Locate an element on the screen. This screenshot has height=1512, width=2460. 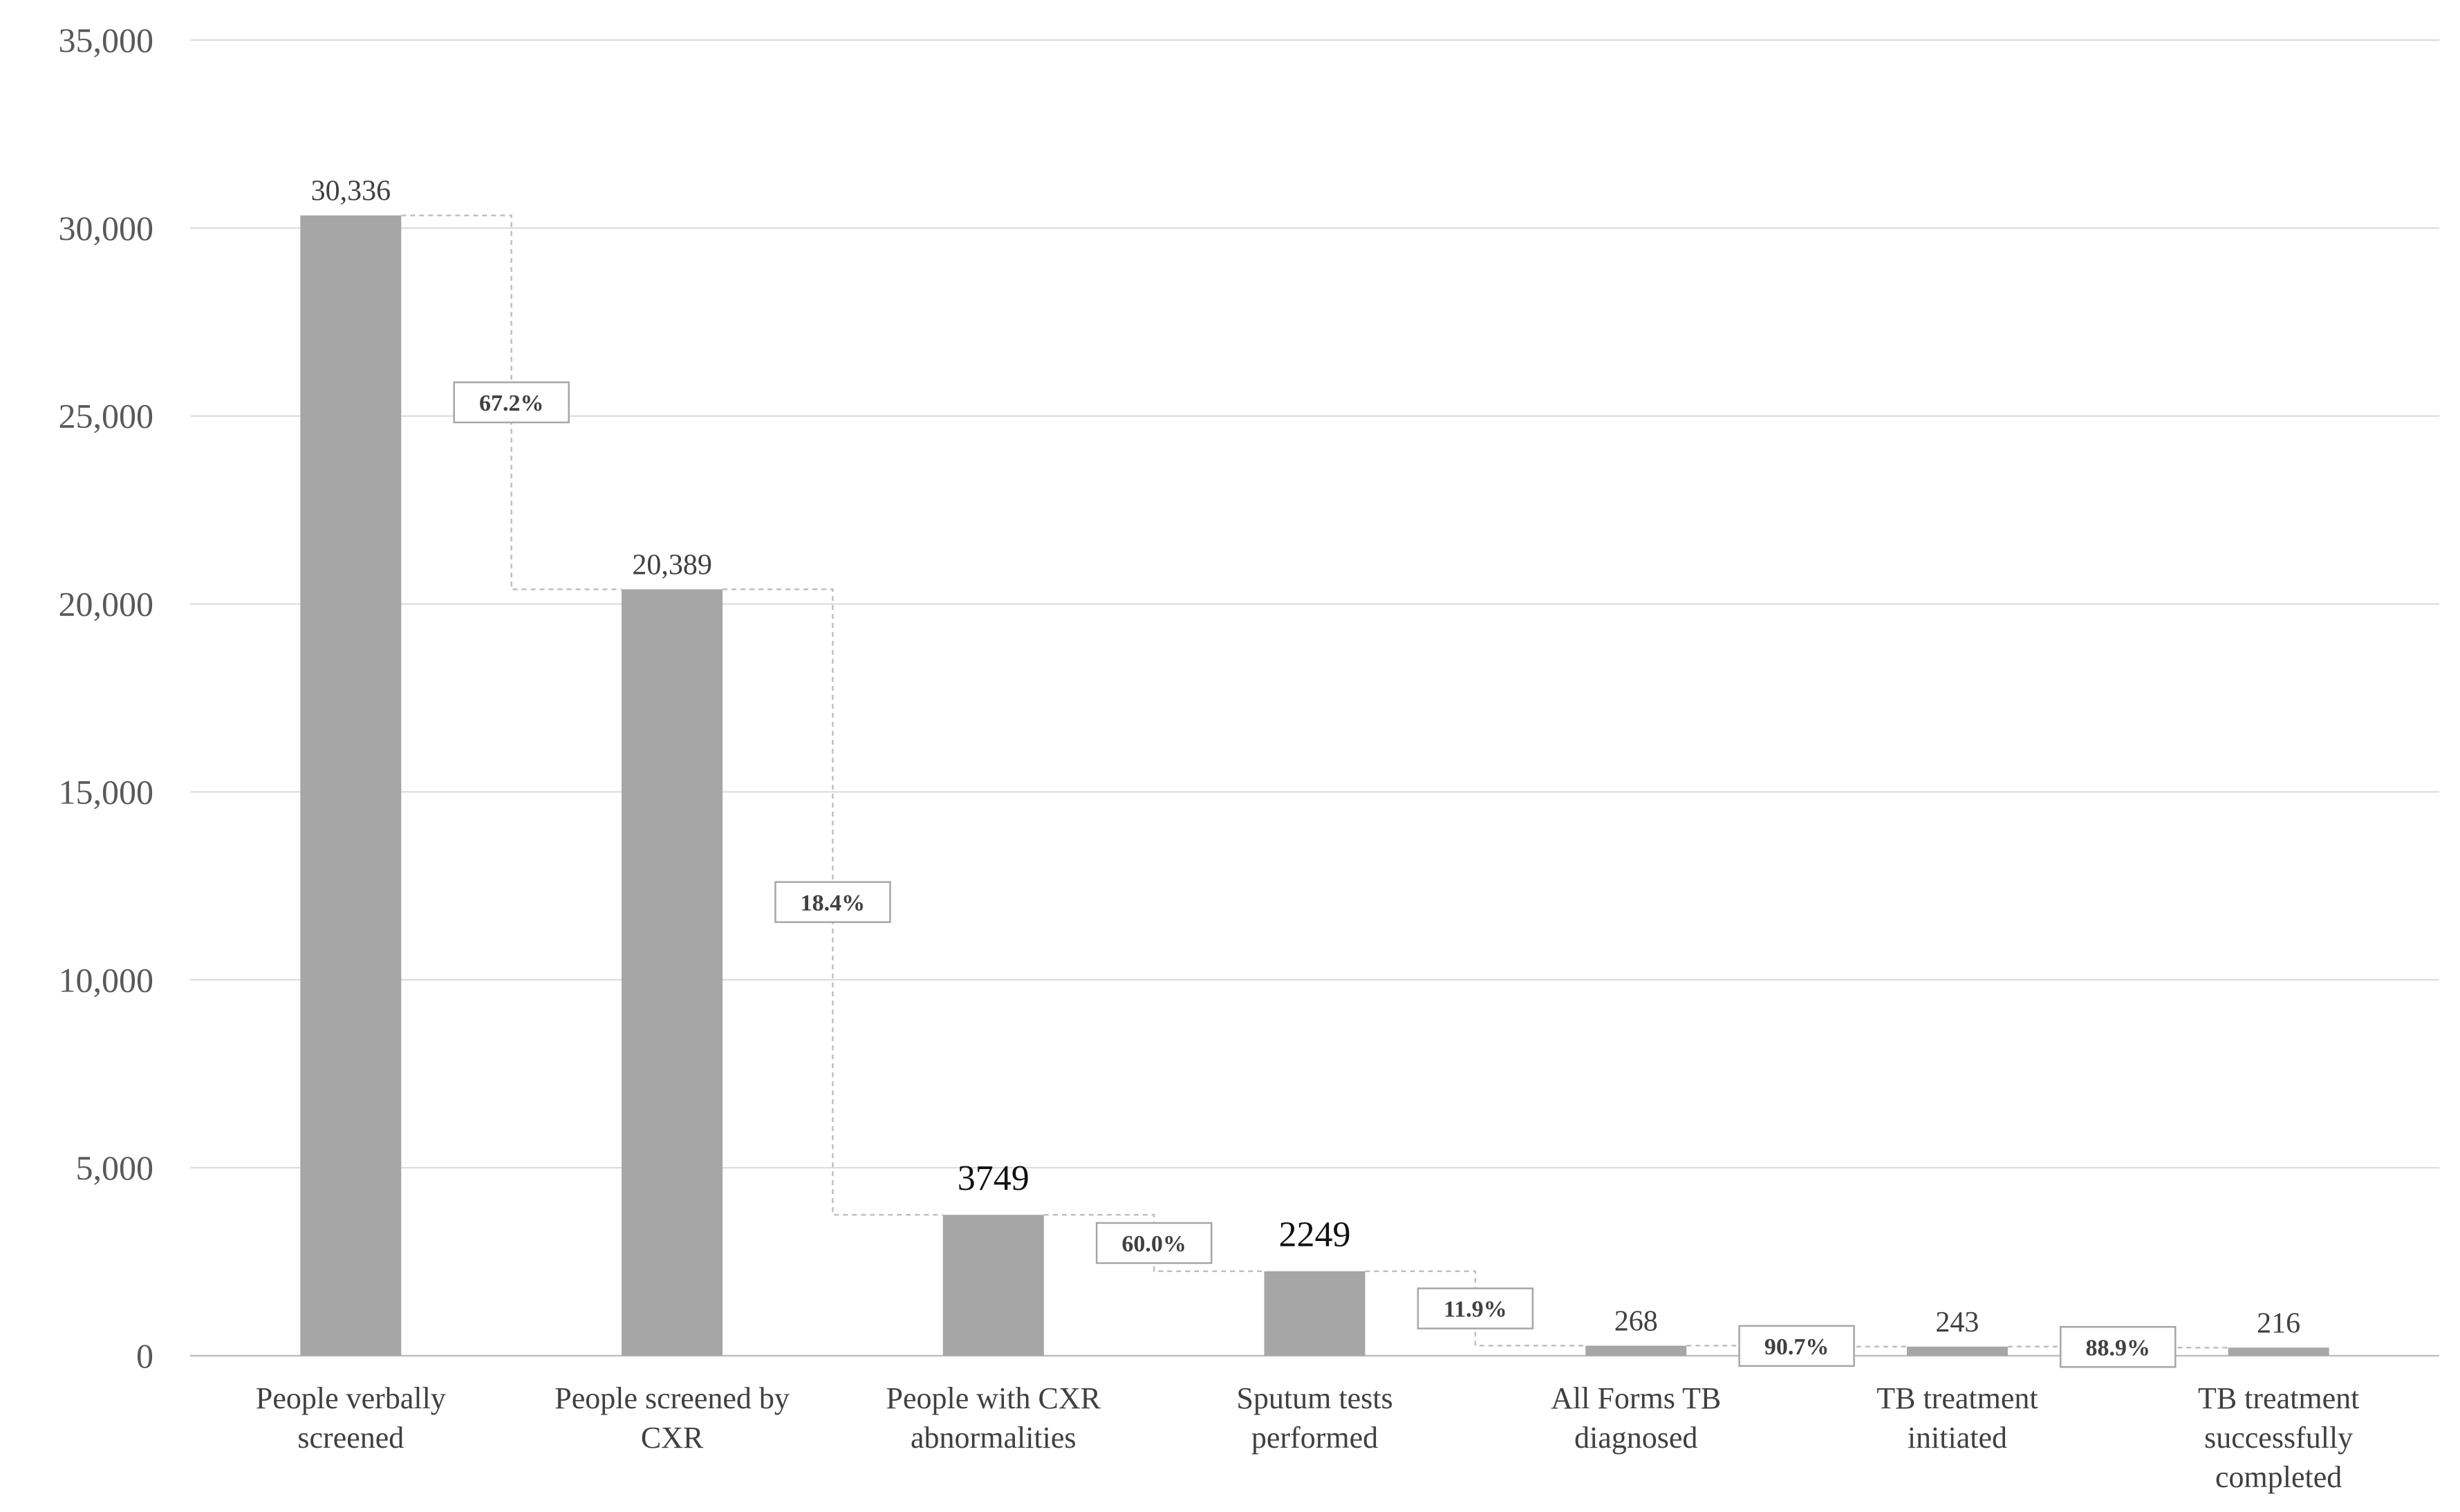
category-label: successfully is located at coordinates (2278, 1438).